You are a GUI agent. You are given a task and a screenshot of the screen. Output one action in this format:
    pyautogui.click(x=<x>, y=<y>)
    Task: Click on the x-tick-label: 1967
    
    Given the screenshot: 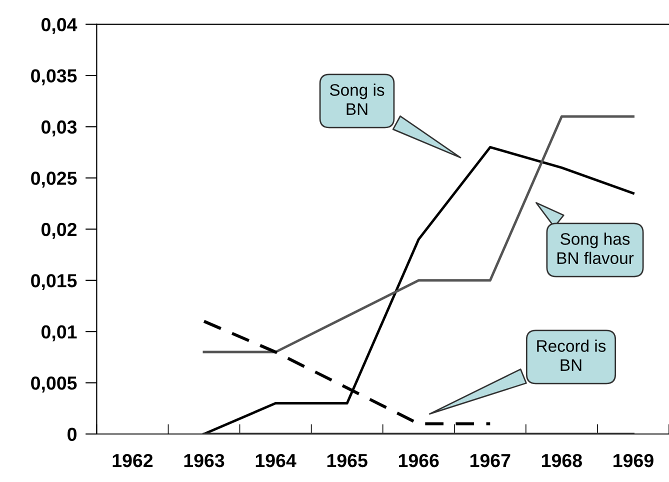 What is the action you would take?
    pyautogui.click(x=490, y=461)
    